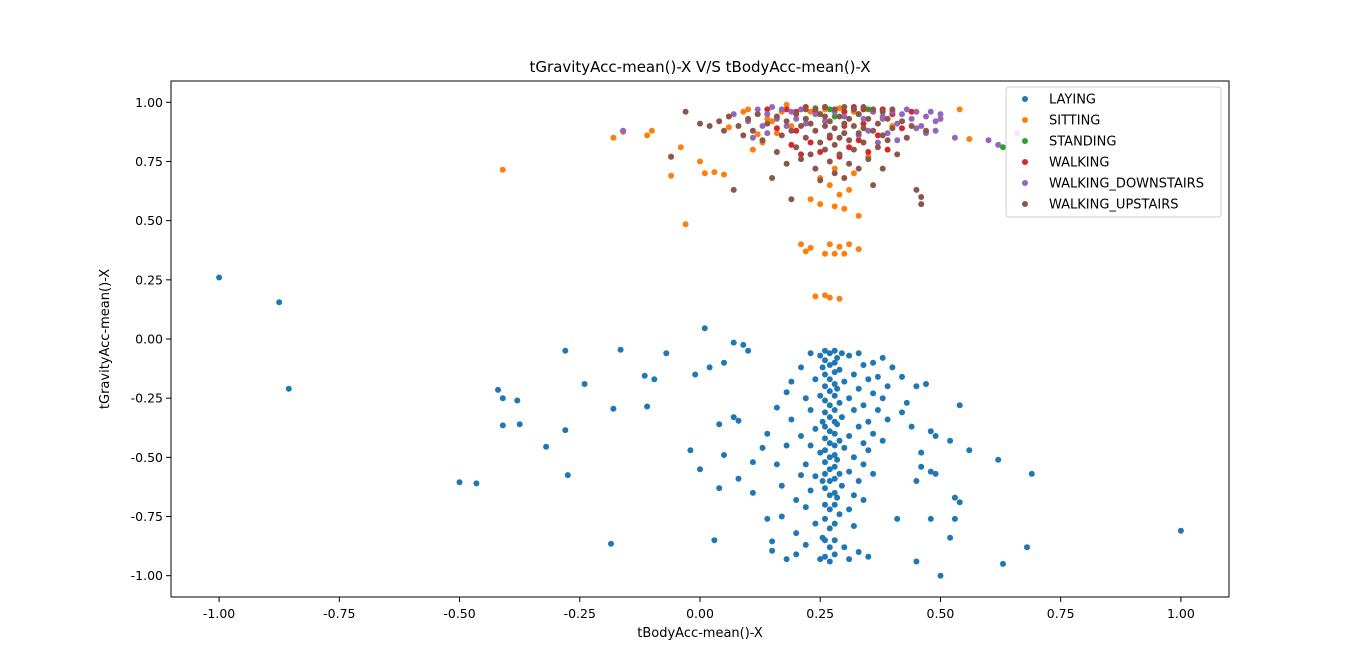 The height and width of the screenshot is (671, 1366). I want to click on y-tick-label: -0.50, so click(147, 457).